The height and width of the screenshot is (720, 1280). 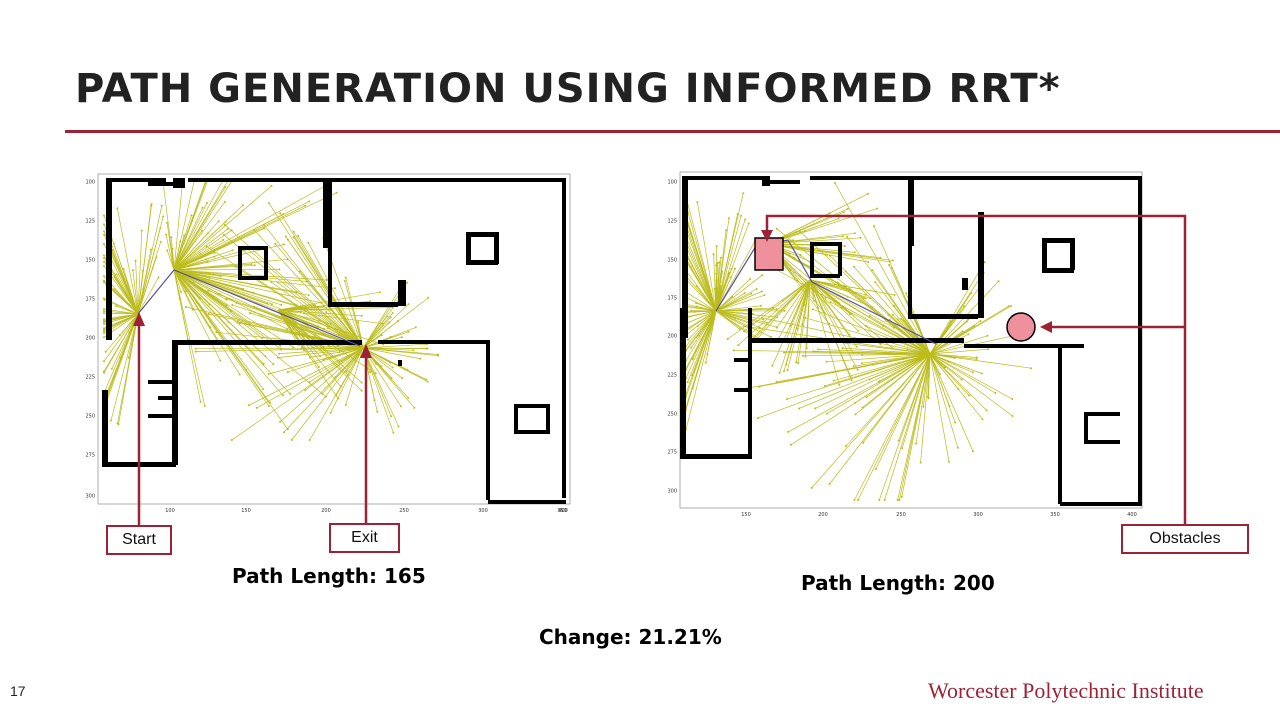 I want to click on y-tick-label: 225, so click(x=90, y=378).